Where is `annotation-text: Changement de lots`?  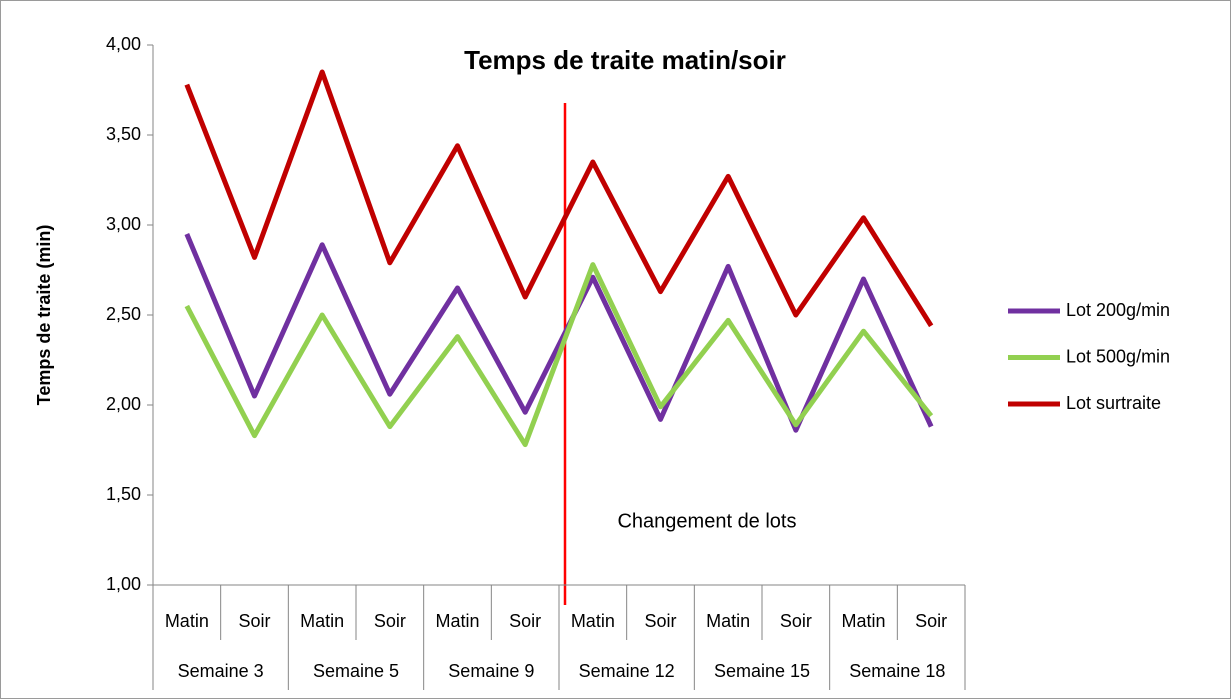 annotation-text: Changement de lots is located at coordinates (706, 521).